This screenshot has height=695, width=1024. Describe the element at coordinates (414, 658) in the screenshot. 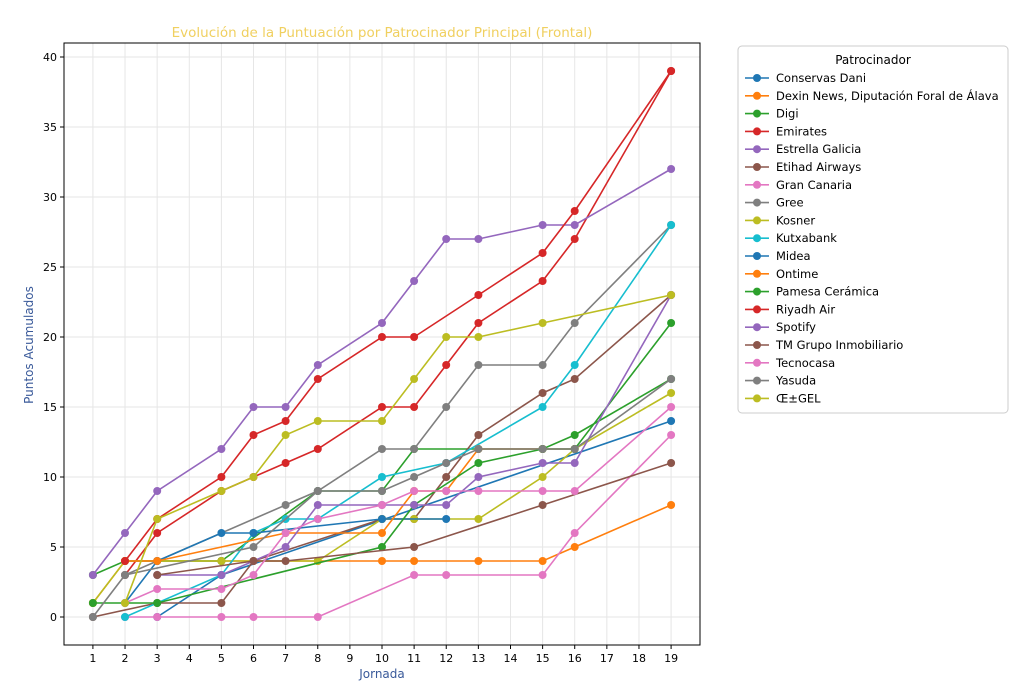

I see `x-tick-label: 11` at that location.